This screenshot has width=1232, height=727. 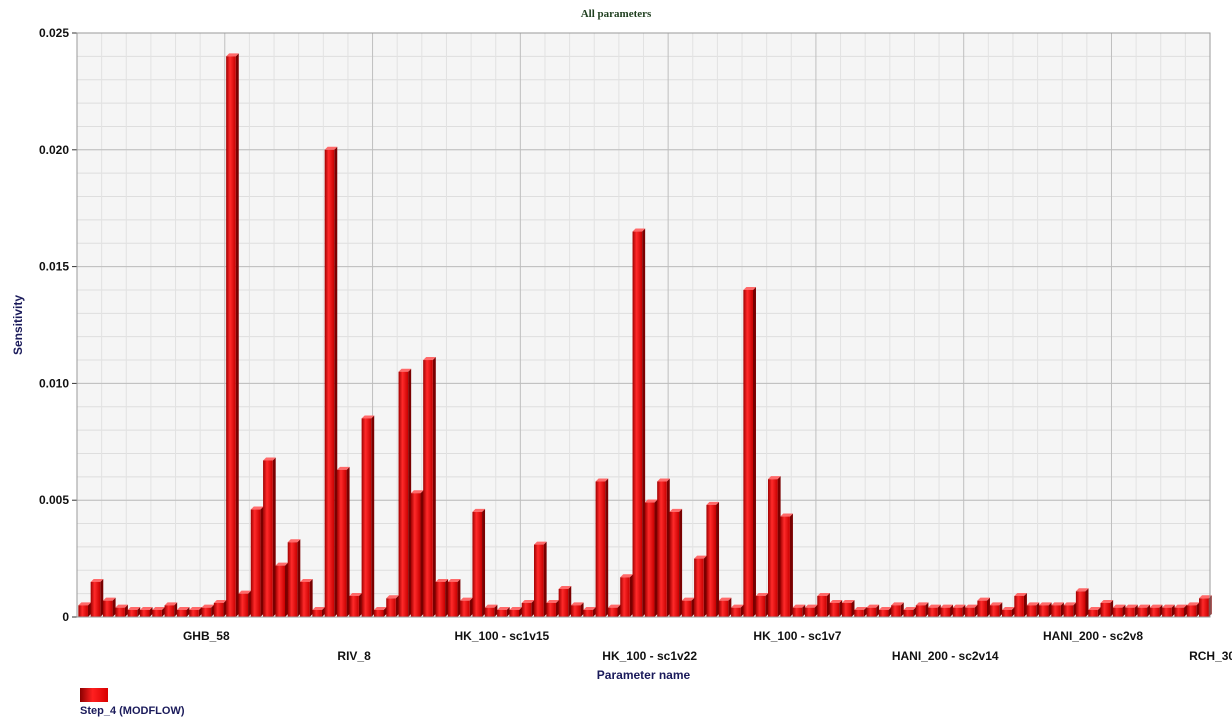 What do you see at coordinates (18, 325) in the screenshot?
I see `y-axis-label: Sensitivity` at bounding box center [18, 325].